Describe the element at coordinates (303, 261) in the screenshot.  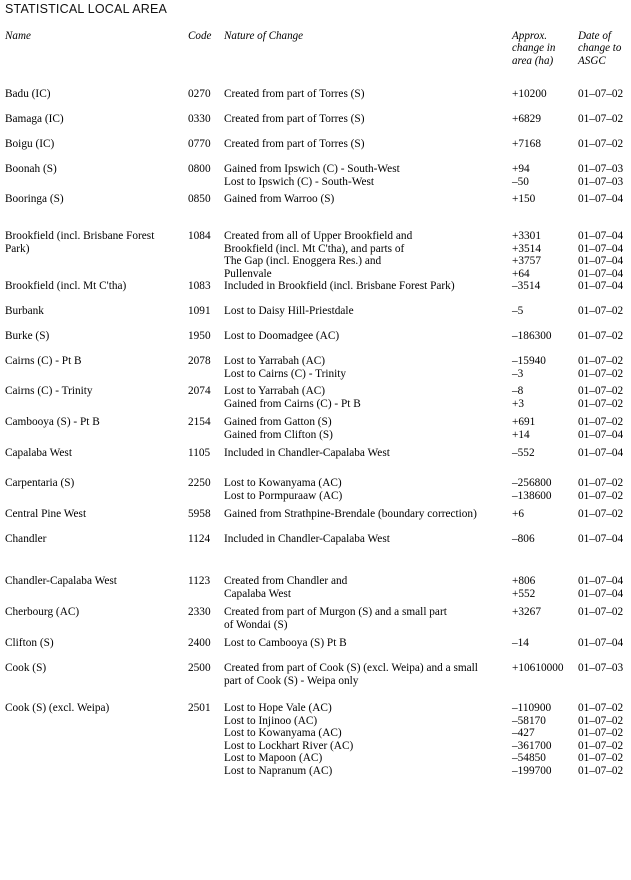
I see `nature-of-change: The Gap (incl. Enoggera Res.) and` at that location.